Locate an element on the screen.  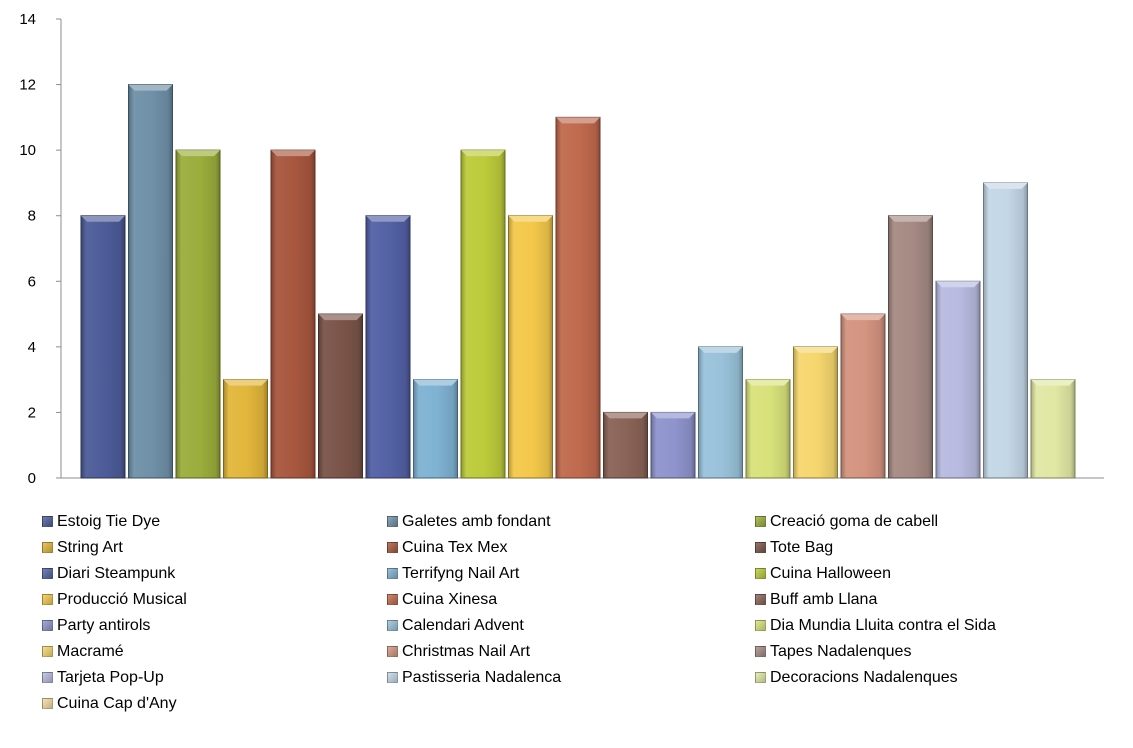
y-tick-label: 6 is located at coordinates (32, 281).